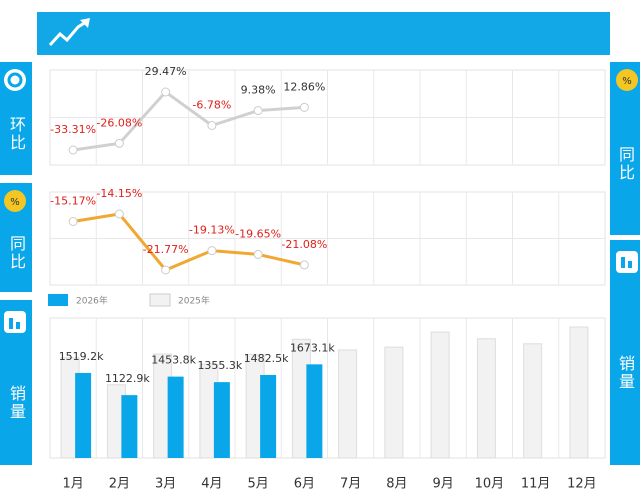  I want to click on legend-label: 2025年, so click(194, 301).